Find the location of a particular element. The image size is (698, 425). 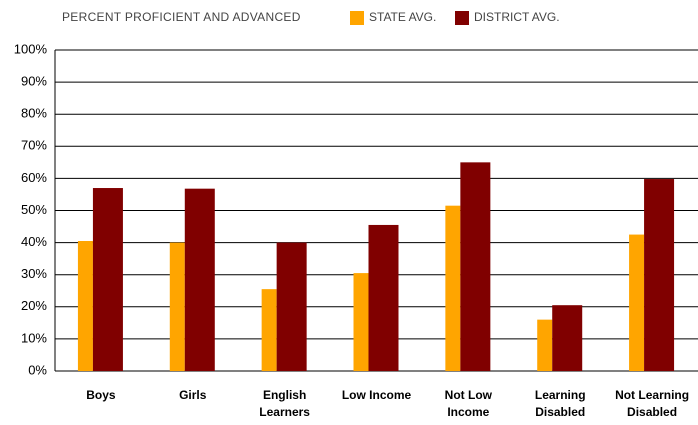

x-tick-label: Low Income is located at coordinates (376, 395).